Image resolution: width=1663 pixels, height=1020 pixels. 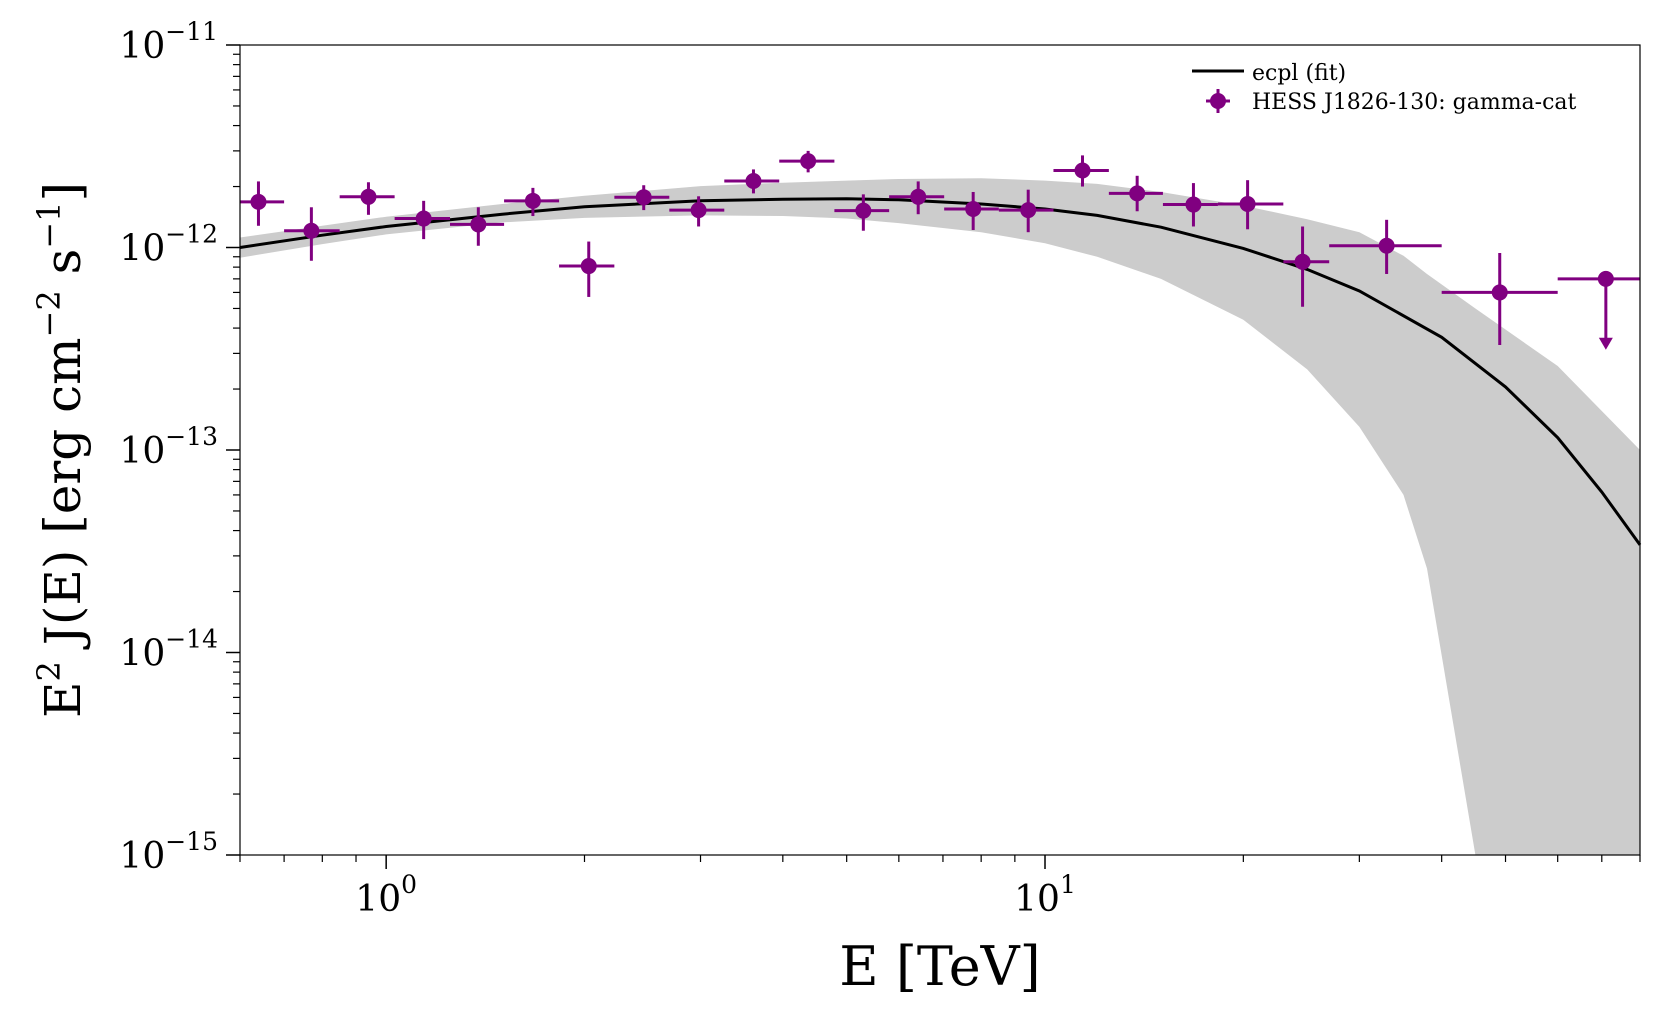 I want to click on y-axis-title-pre: E, so click(x=63, y=699).